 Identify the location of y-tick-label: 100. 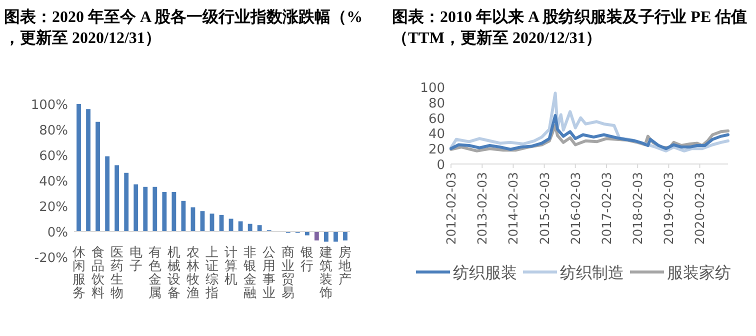
(432, 88).